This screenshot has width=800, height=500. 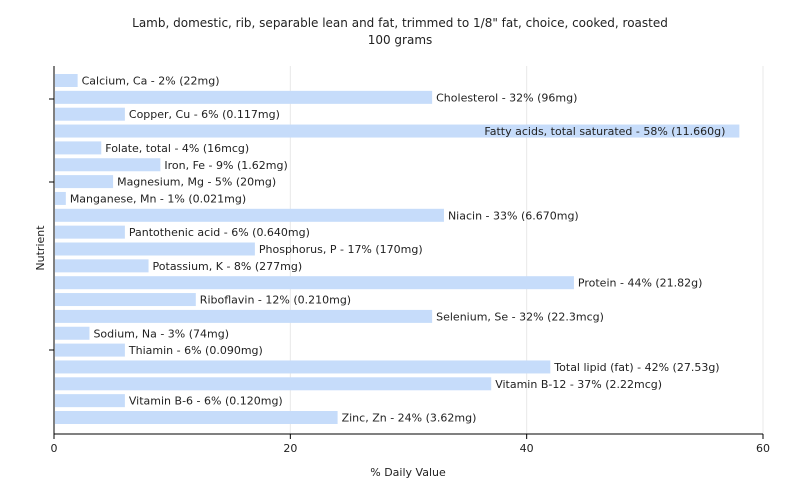 I want to click on bar-label-12: Protein - 44% (21.82g), so click(x=640, y=283).